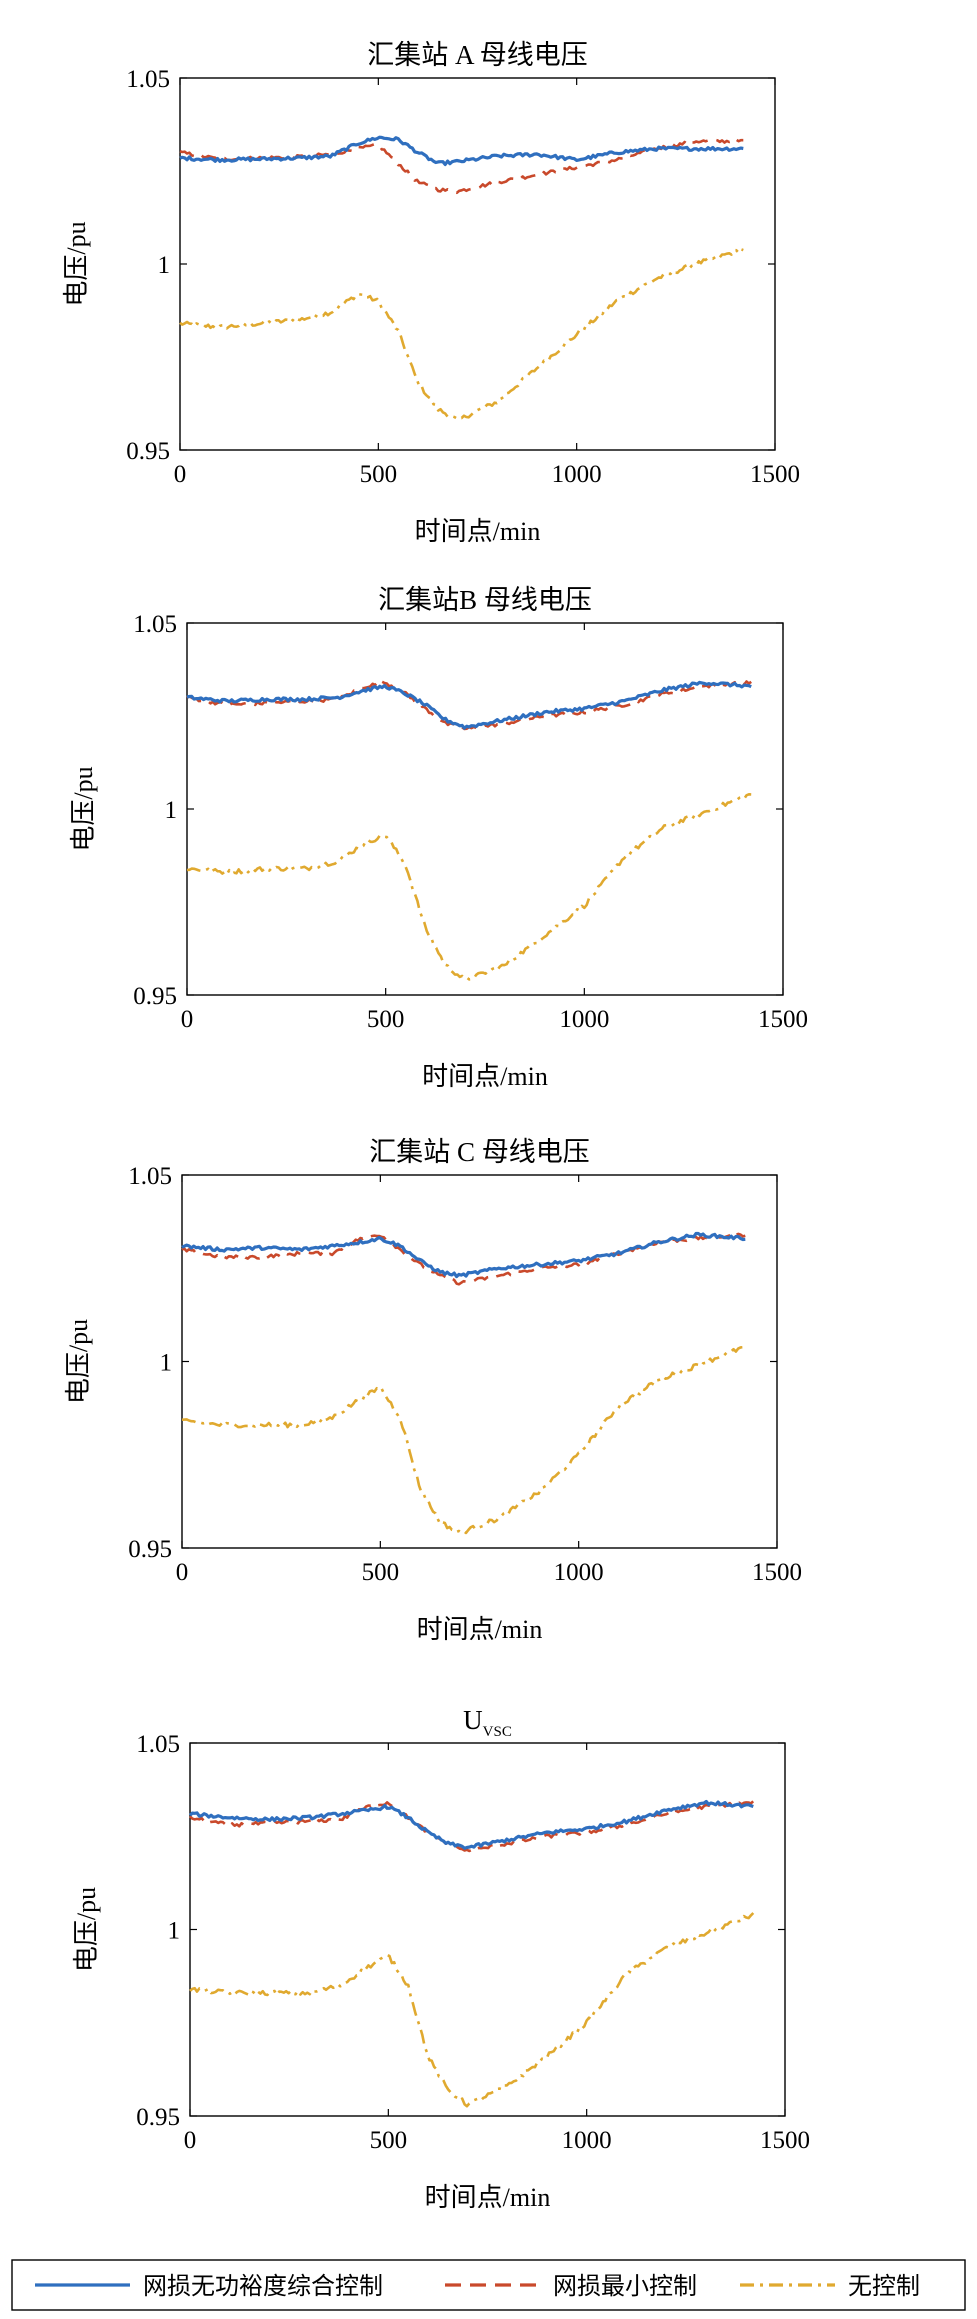 The width and height of the screenshot is (977, 2319). Describe the element at coordinates (488, 2285) in the screenshot. I see `legend: 网损无功裕度综合控制 网损最小控制 无控制` at that location.